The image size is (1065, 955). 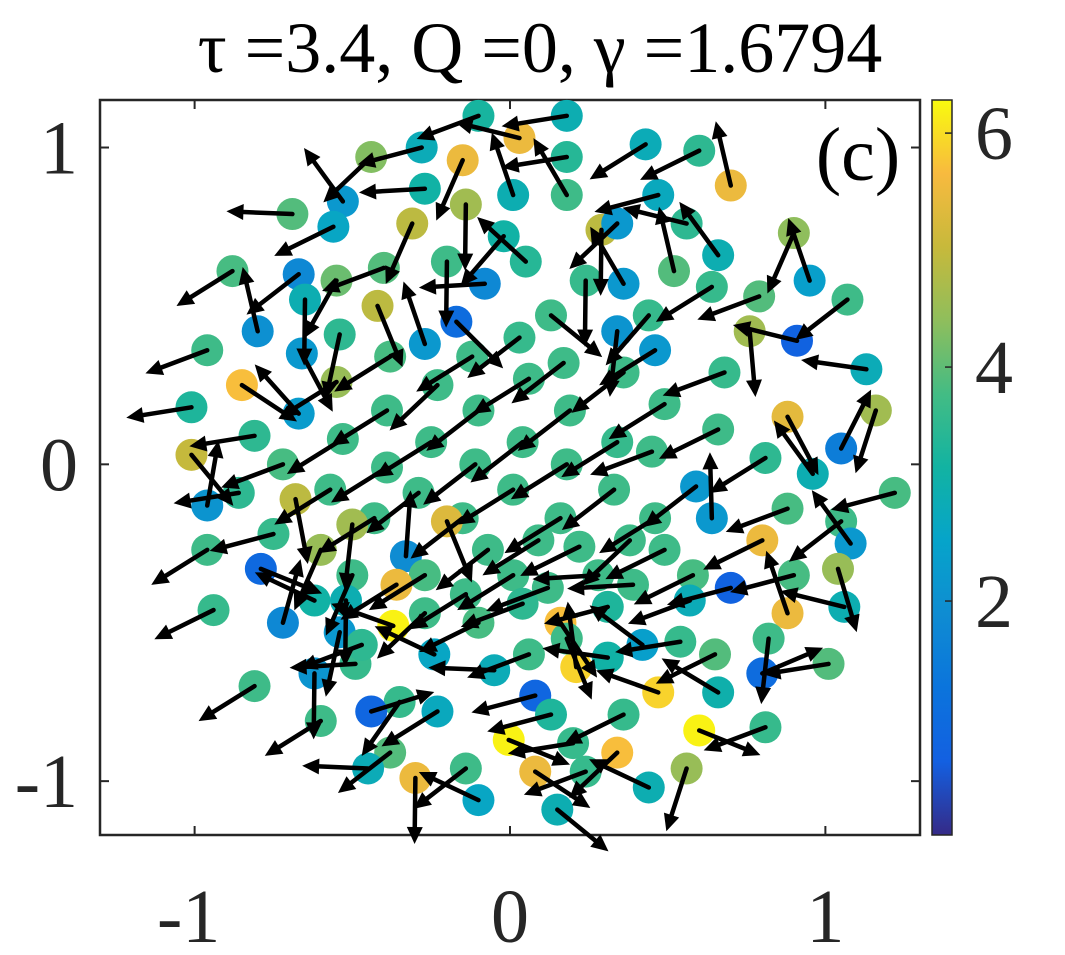 What do you see at coordinates (994, 134) in the screenshot?
I see `colorbar-tick-label-2: 6` at bounding box center [994, 134].